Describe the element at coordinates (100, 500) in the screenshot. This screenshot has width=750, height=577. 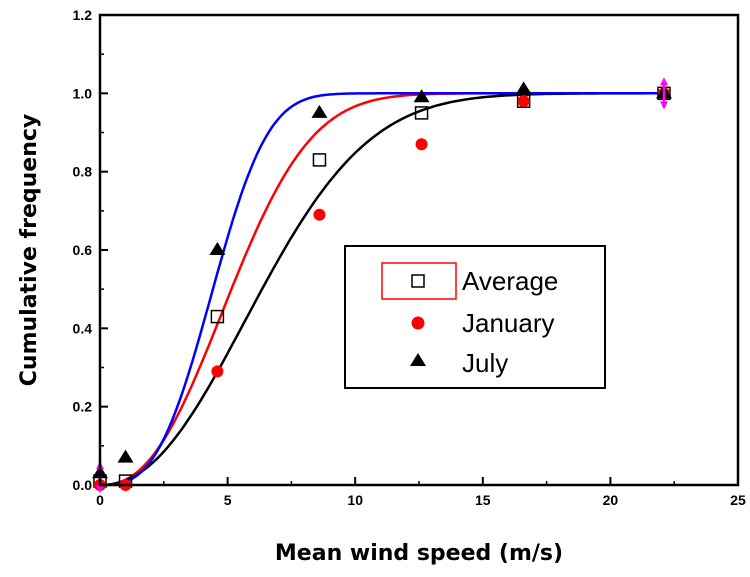
I see `x-tick-label: 0` at that location.